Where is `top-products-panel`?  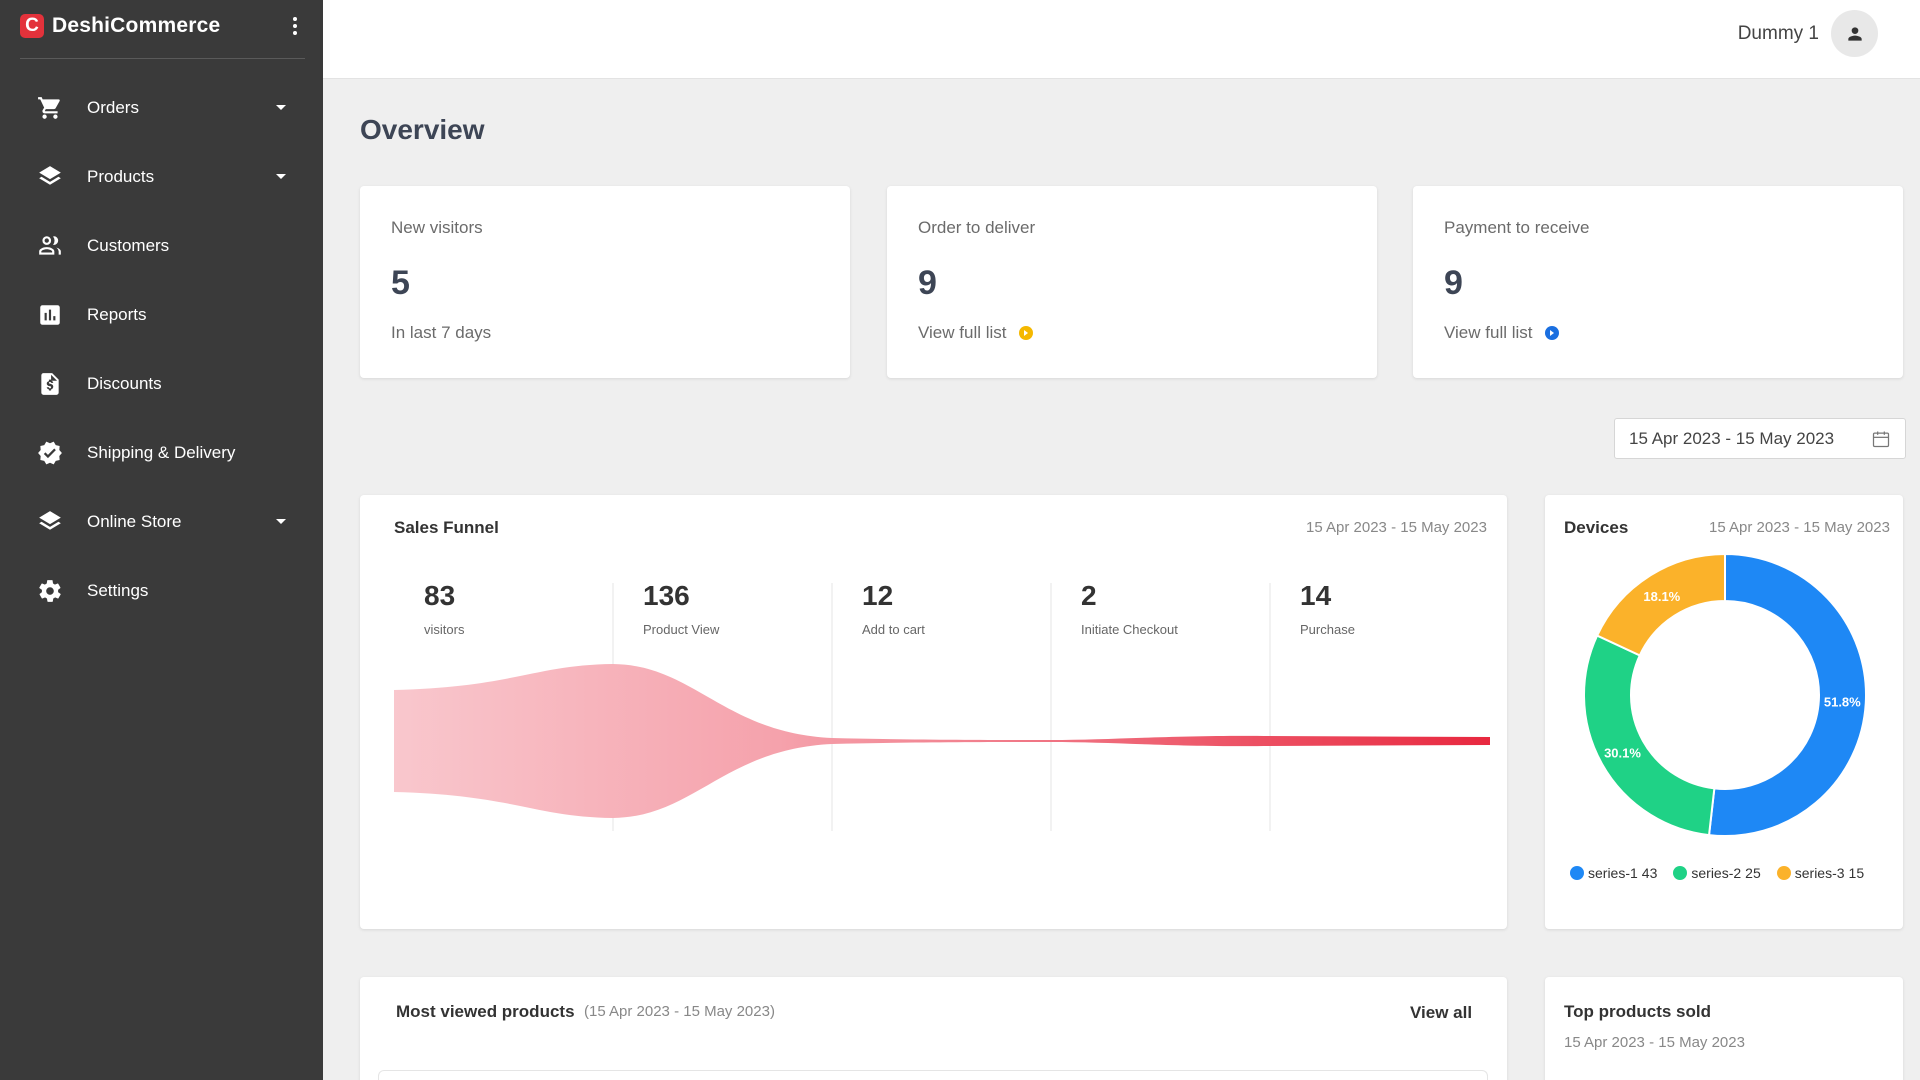
top-products-panel is located at coordinates (1724, 1028).